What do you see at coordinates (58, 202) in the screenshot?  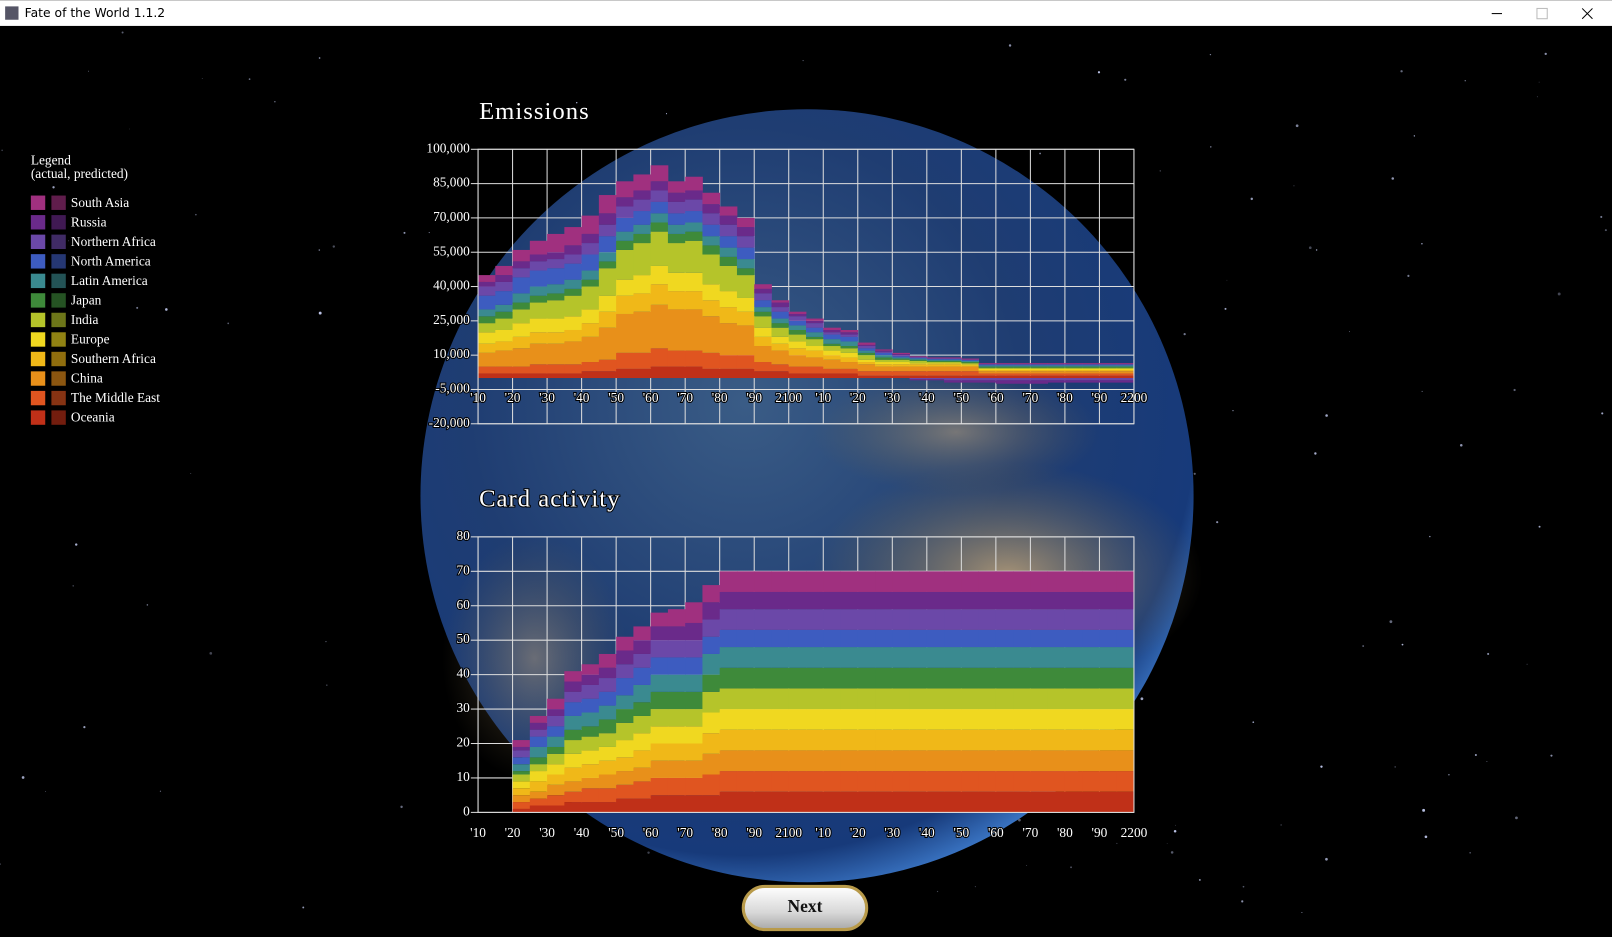 I see `legend-swatch-predicted` at bounding box center [58, 202].